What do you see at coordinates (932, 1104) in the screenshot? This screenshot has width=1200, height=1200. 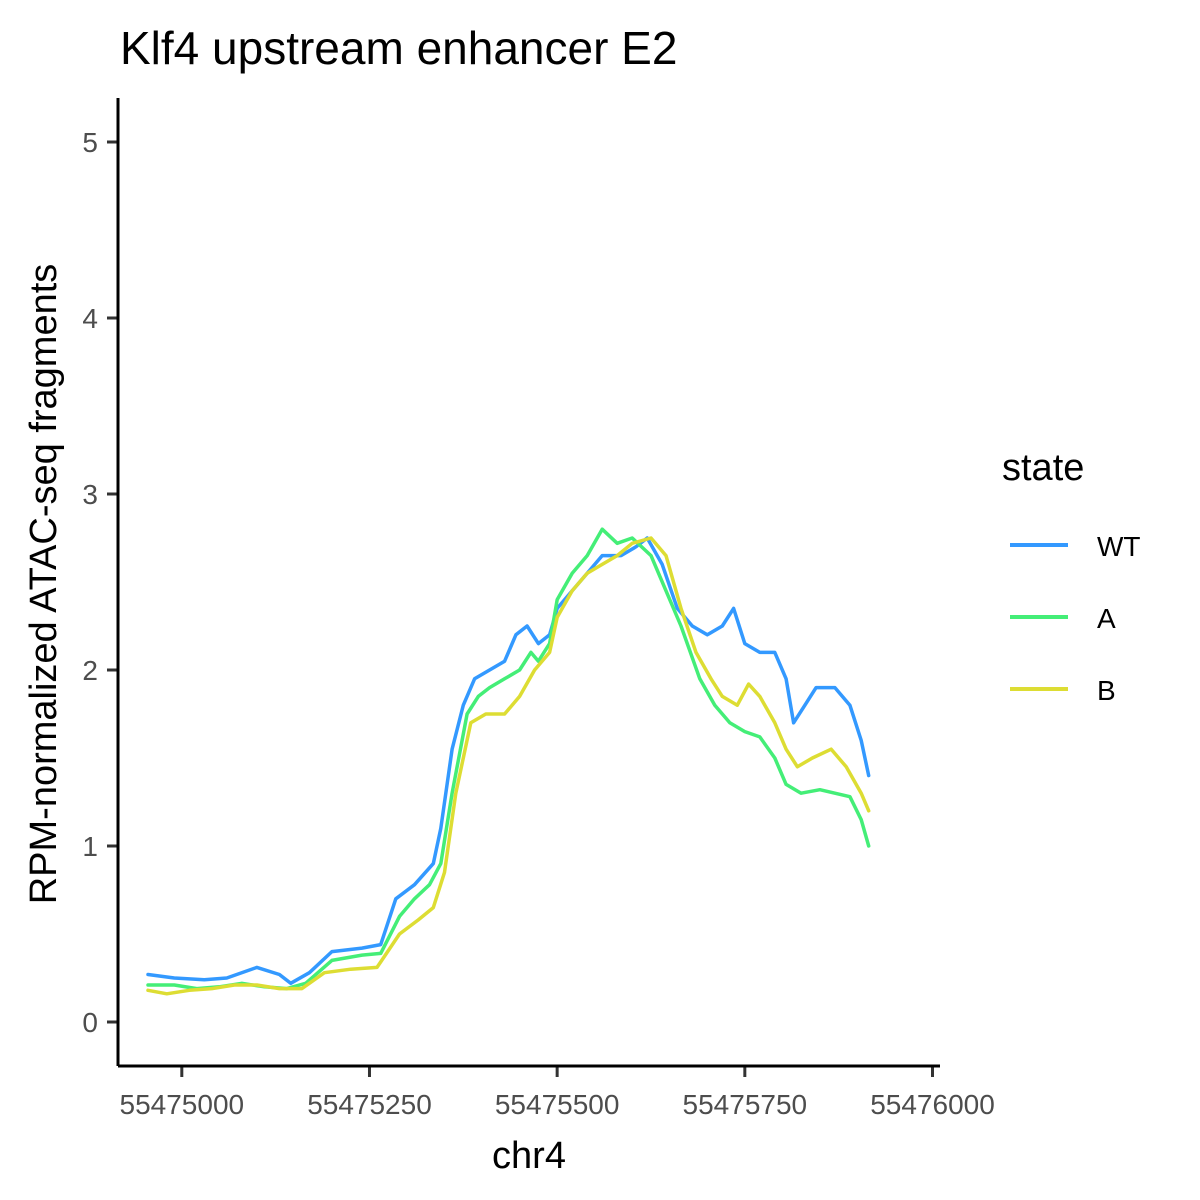 I see `x-tick-label: 55476000` at bounding box center [932, 1104].